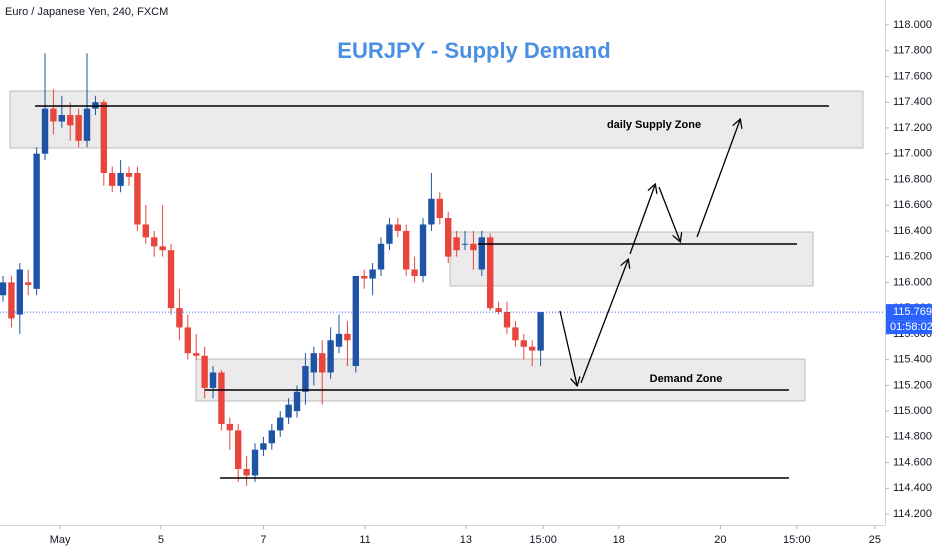 This screenshot has width=932, height=550. What do you see at coordinates (912, 231) in the screenshot?
I see `y-tick-label: 116.400` at bounding box center [912, 231].